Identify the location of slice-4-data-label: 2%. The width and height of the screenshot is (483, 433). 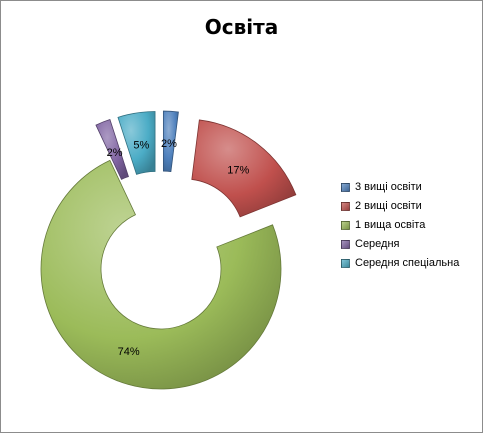
(115, 153).